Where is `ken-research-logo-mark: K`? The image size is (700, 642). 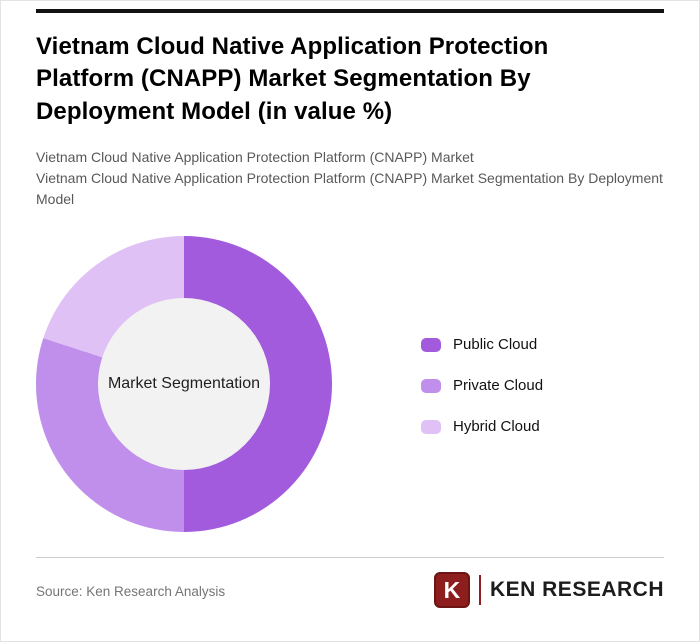
ken-research-logo-mark: K is located at coordinates (451, 590).